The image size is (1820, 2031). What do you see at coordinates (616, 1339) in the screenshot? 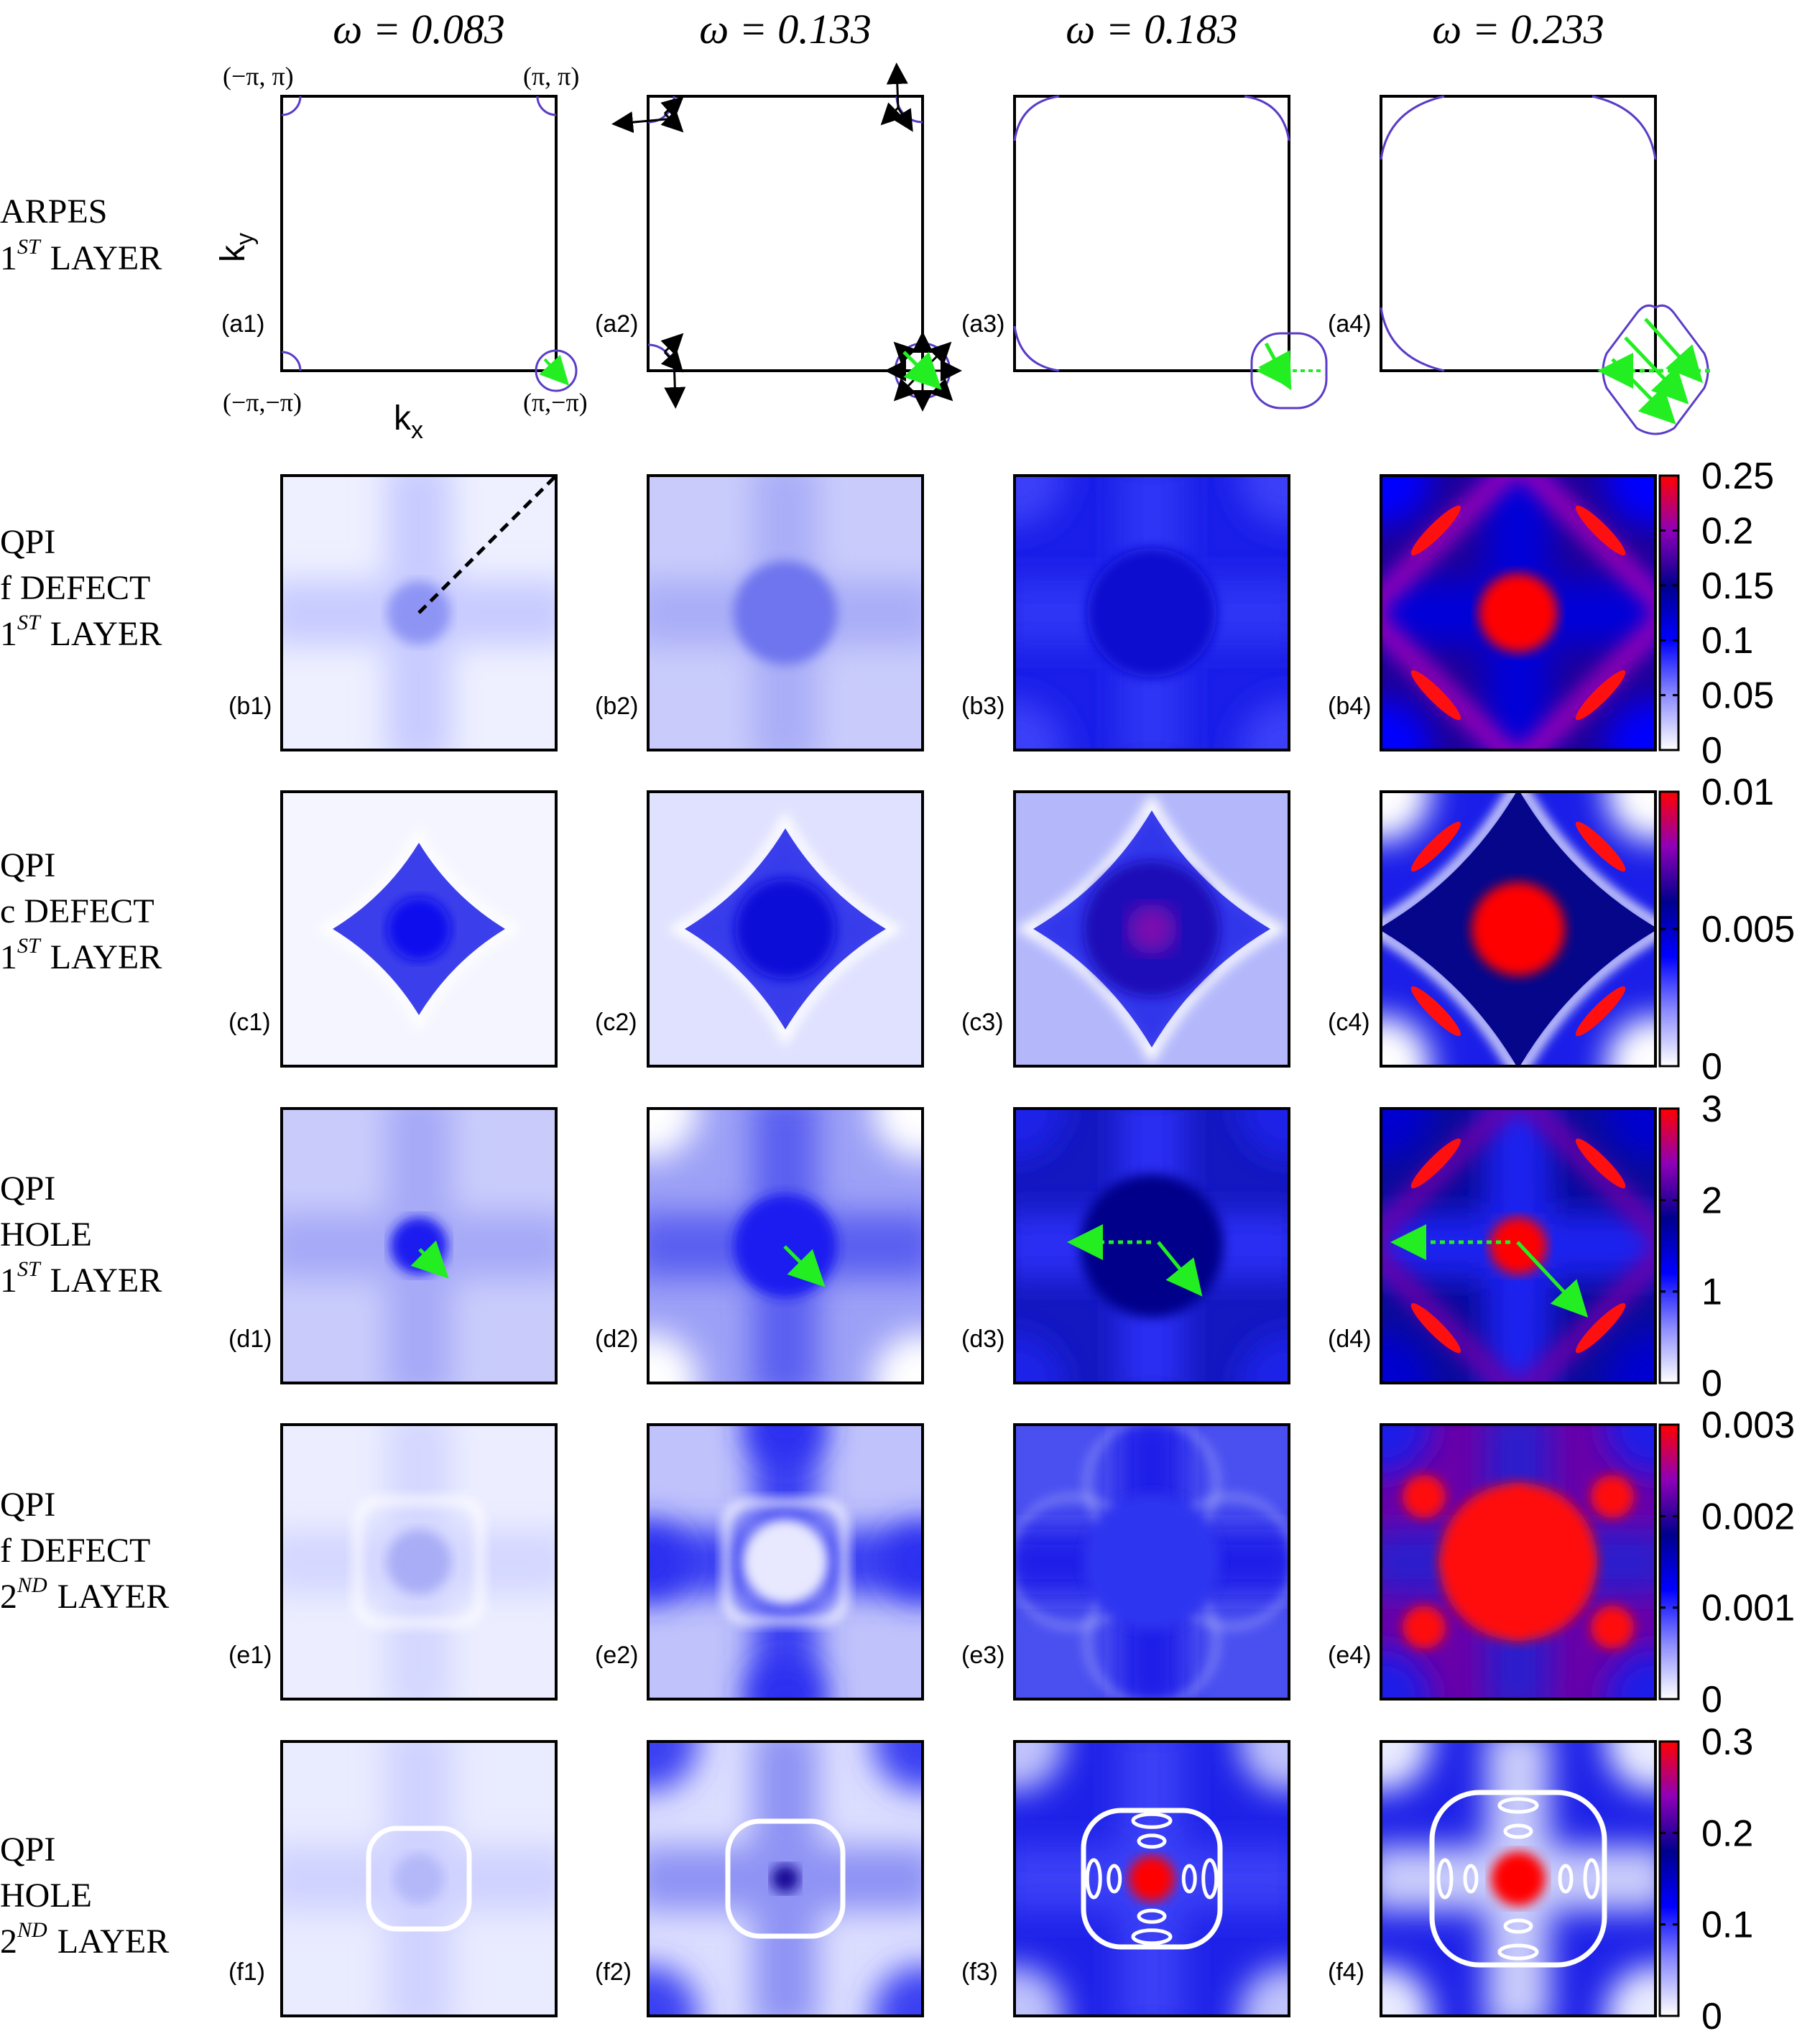
I see `panel-label: (d2)` at bounding box center [616, 1339].